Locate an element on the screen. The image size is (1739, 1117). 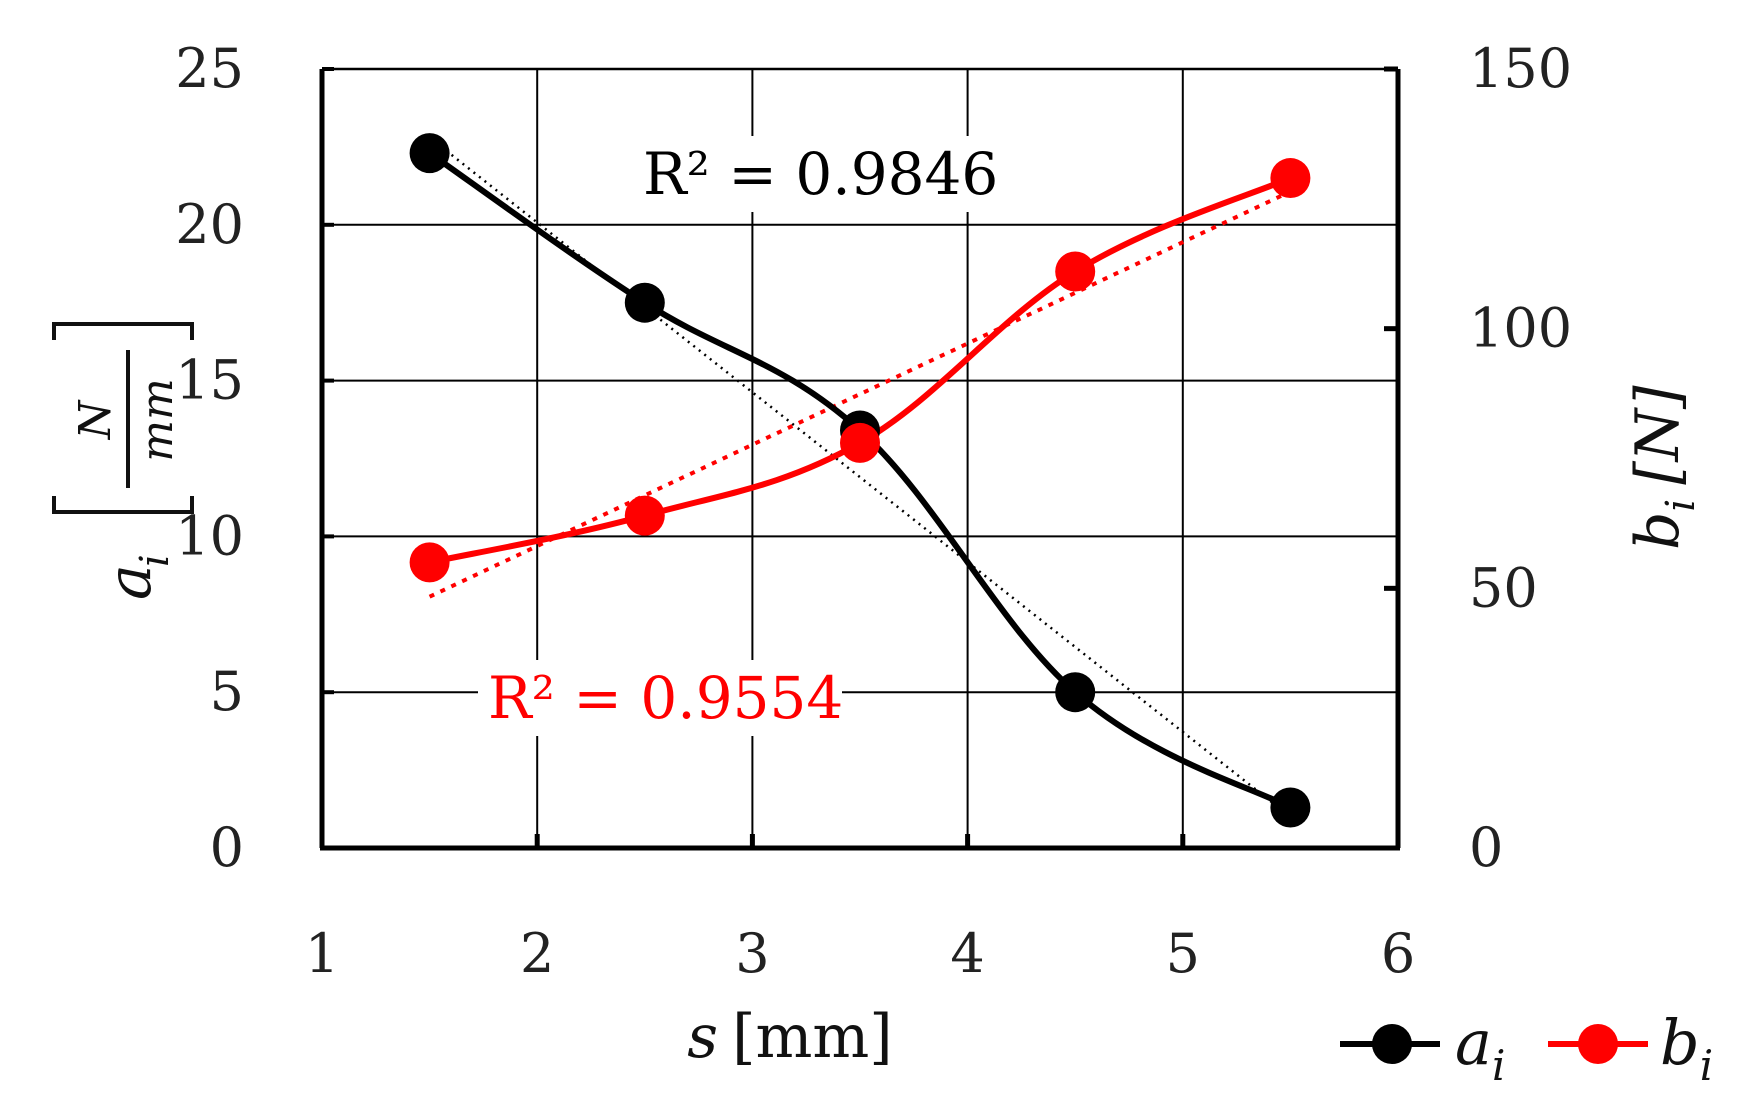
legend-label-b: bi is located at coordinates (1686, 1048).